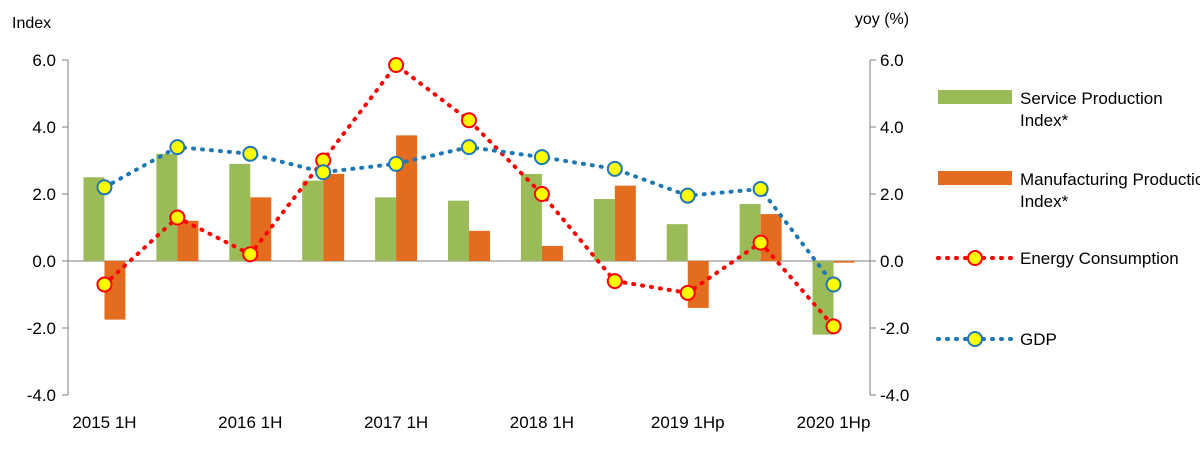  What do you see at coordinates (44, 261) in the screenshot?
I see `left-tick-label: 0.0` at bounding box center [44, 261].